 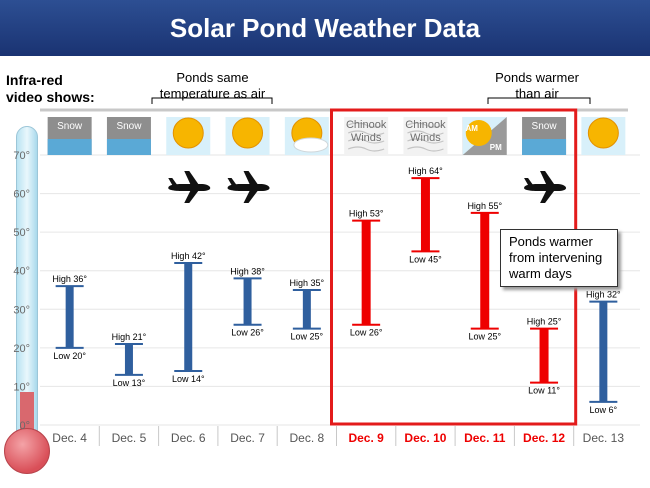 I want to click on callout-ponds-warmer-line-2: than air, so click(x=537, y=93).